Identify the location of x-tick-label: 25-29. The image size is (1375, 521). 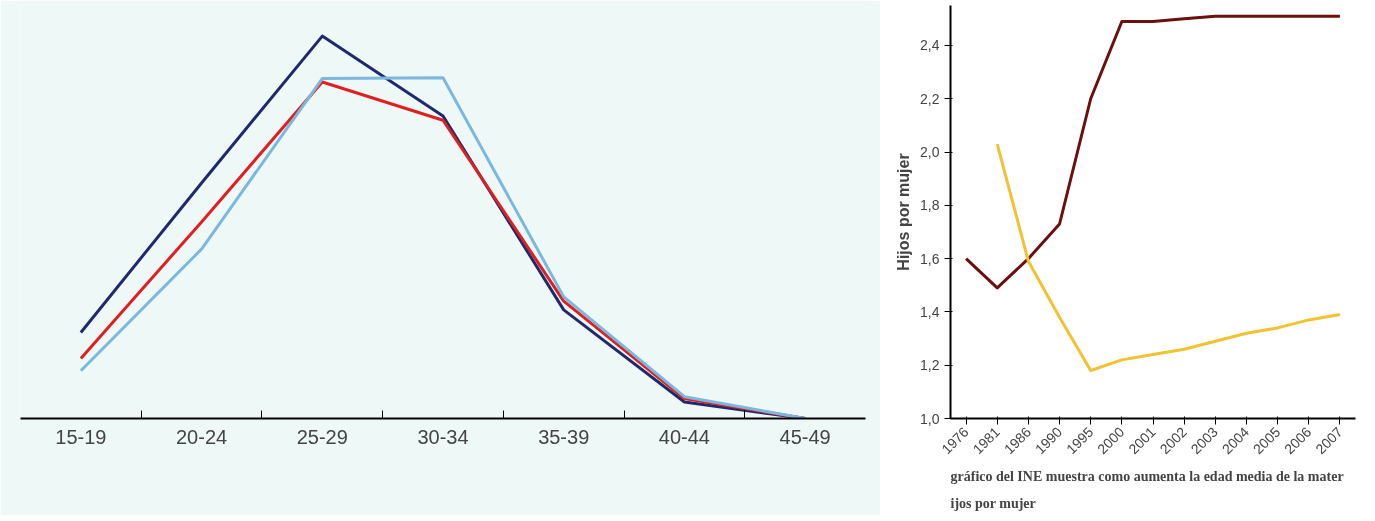
(322, 436).